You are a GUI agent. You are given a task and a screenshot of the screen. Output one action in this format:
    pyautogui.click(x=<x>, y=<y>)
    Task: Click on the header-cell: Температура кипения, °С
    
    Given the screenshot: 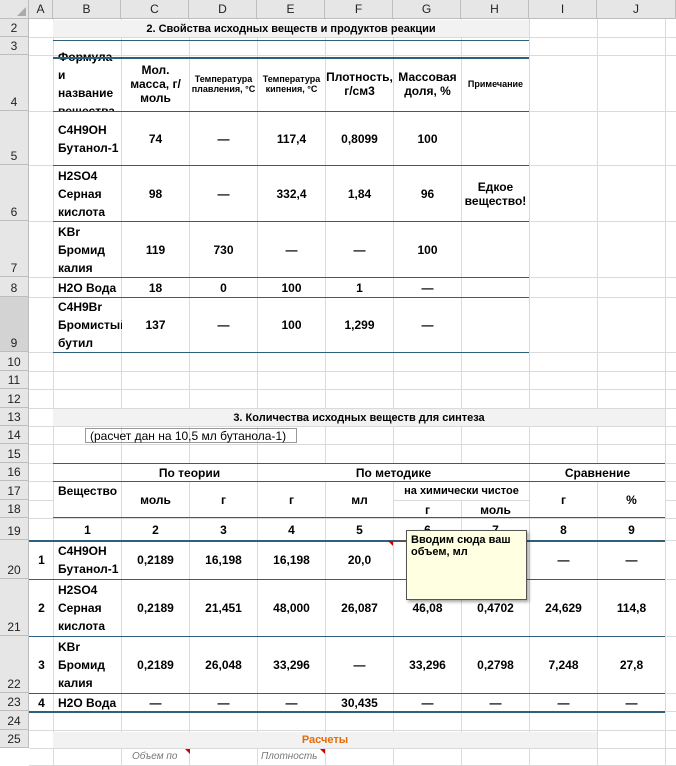 What is the action you would take?
    pyautogui.click(x=291, y=83)
    